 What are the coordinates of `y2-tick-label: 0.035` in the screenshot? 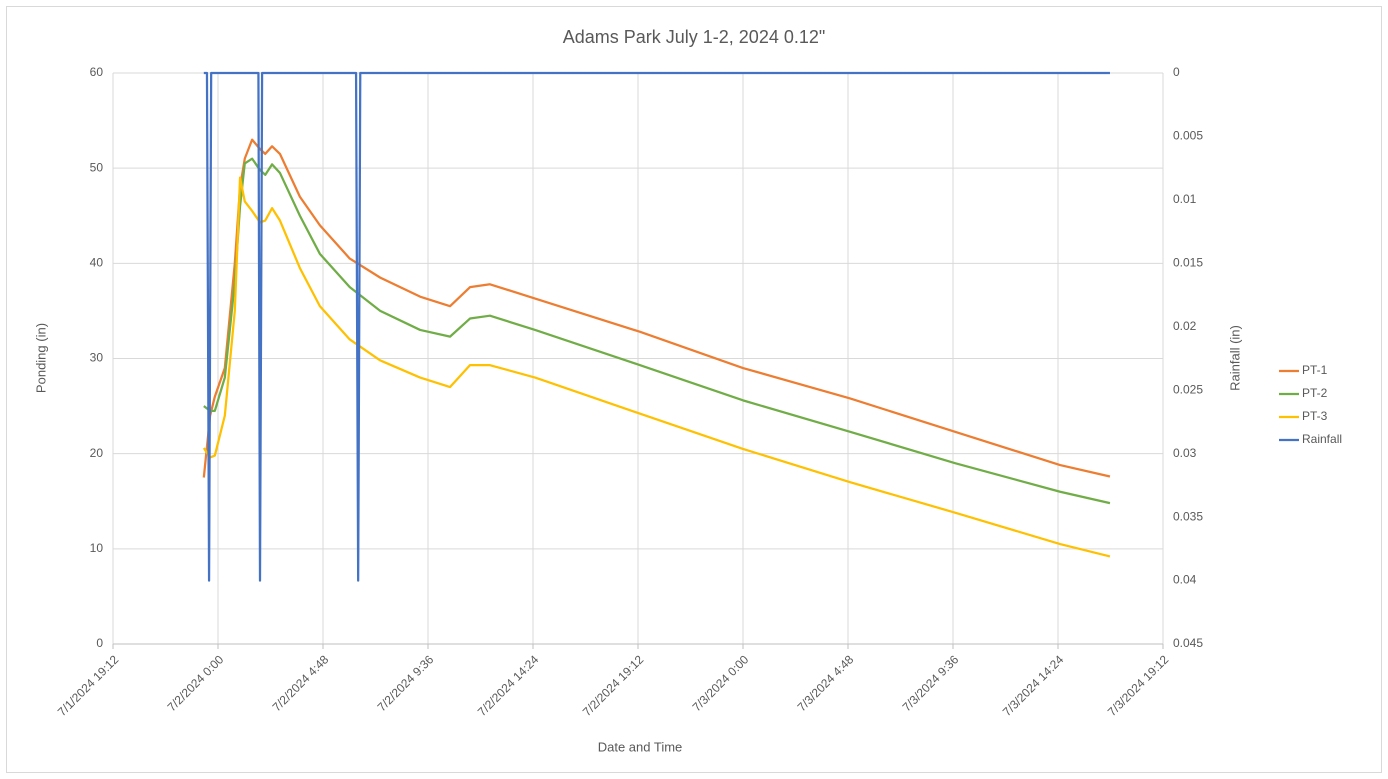 It's located at (1188, 516).